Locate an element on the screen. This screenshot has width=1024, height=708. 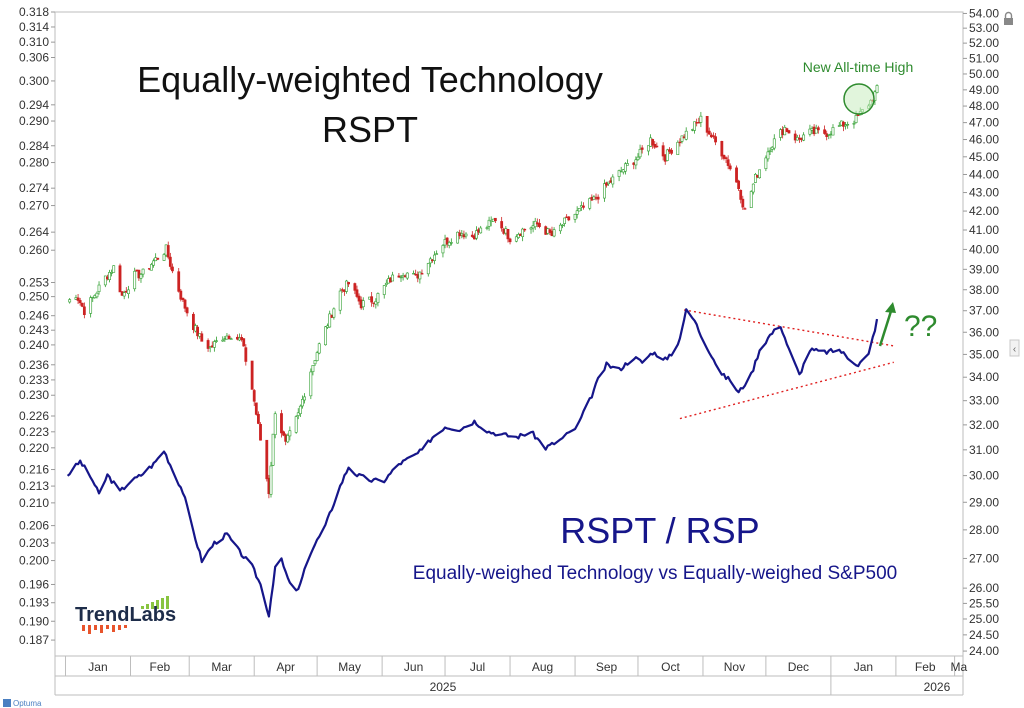
right-tick-label: 46.00 is located at coordinates (984, 140).